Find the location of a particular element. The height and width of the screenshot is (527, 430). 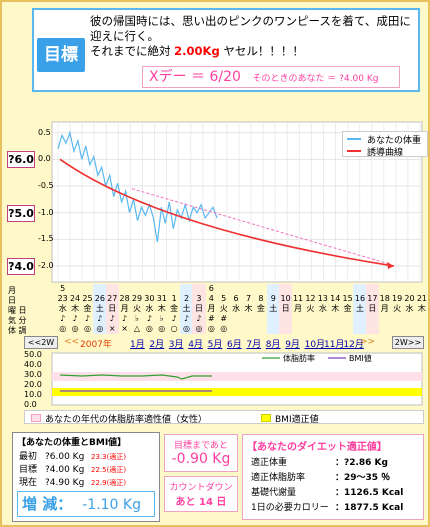

month-link: 3月 is located at coordinates (176, 345).